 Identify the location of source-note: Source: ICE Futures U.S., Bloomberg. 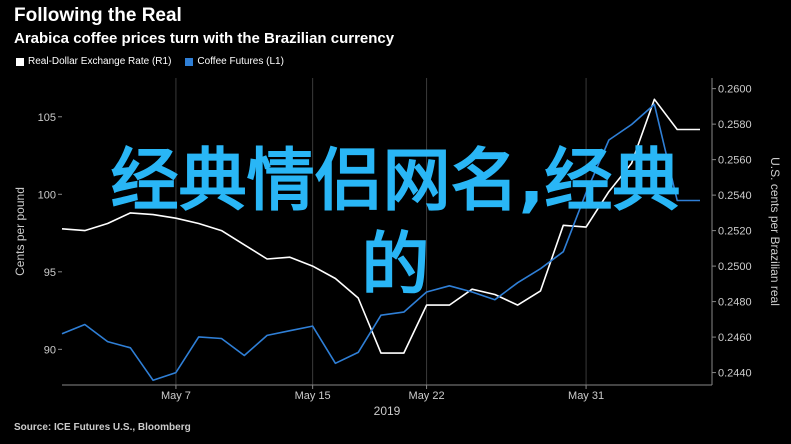
(102, 427).